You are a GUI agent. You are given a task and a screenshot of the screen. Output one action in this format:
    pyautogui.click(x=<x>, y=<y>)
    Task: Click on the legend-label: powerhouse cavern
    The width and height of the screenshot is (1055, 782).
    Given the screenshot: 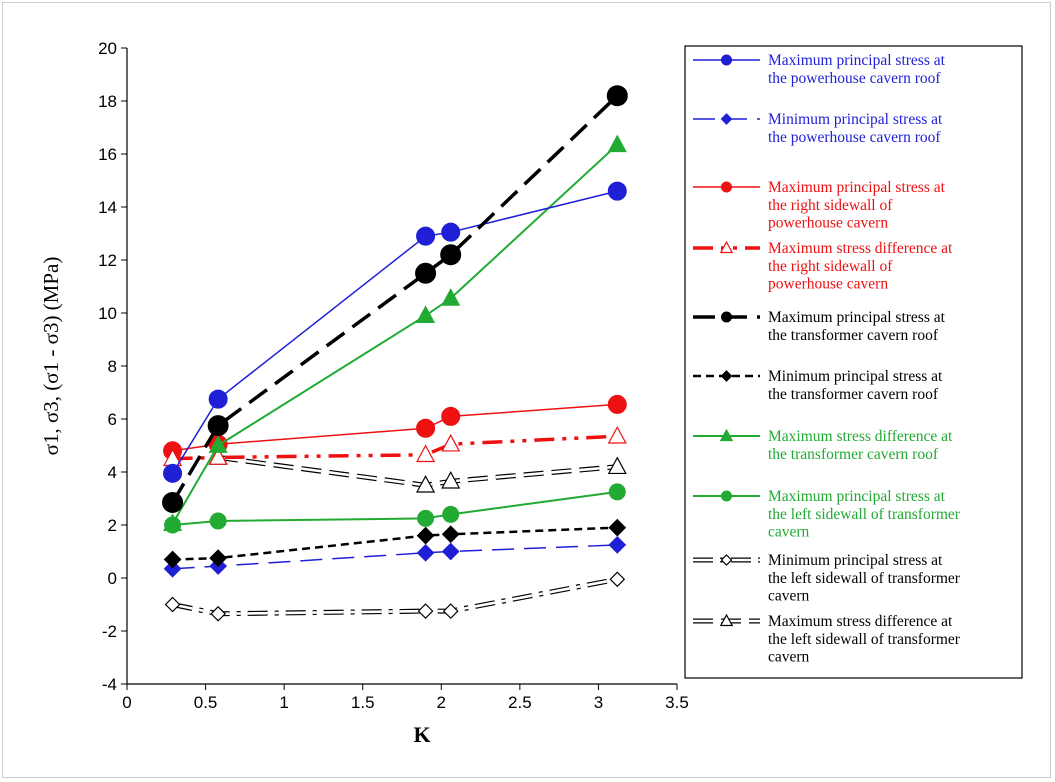 What is the action you would take?
    pyautogui.click(x=828, y=223)
    